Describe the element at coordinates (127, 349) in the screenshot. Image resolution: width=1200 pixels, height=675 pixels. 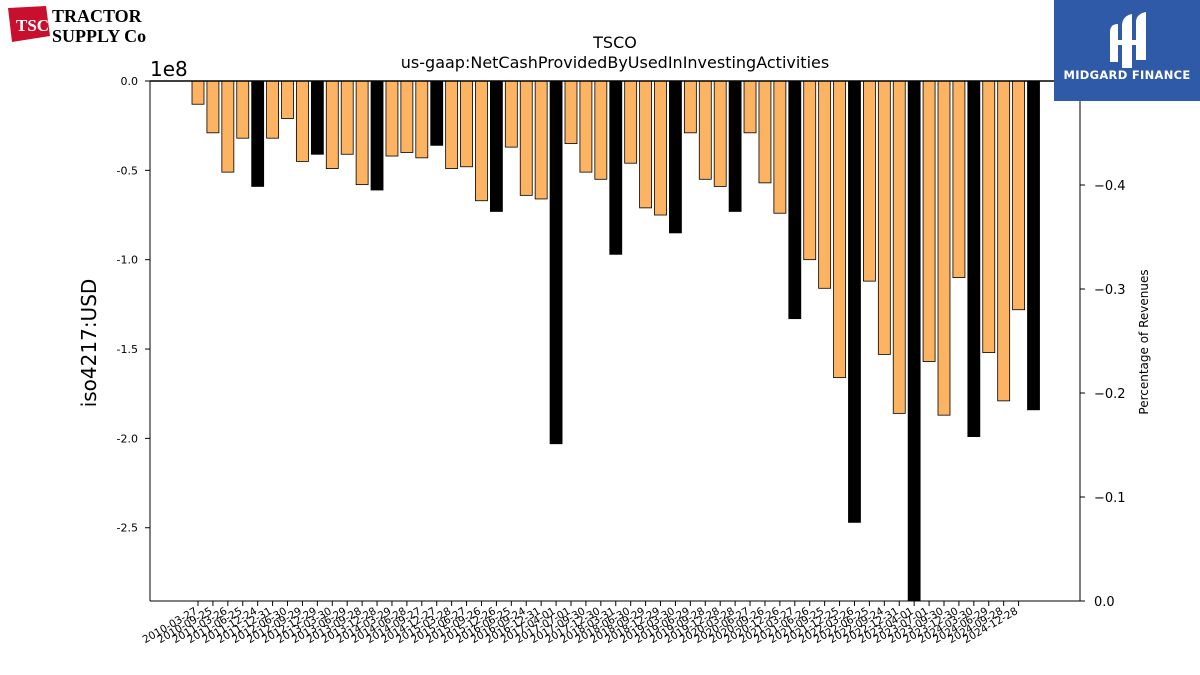
I see `y-tick-label: -1.5` at that location.